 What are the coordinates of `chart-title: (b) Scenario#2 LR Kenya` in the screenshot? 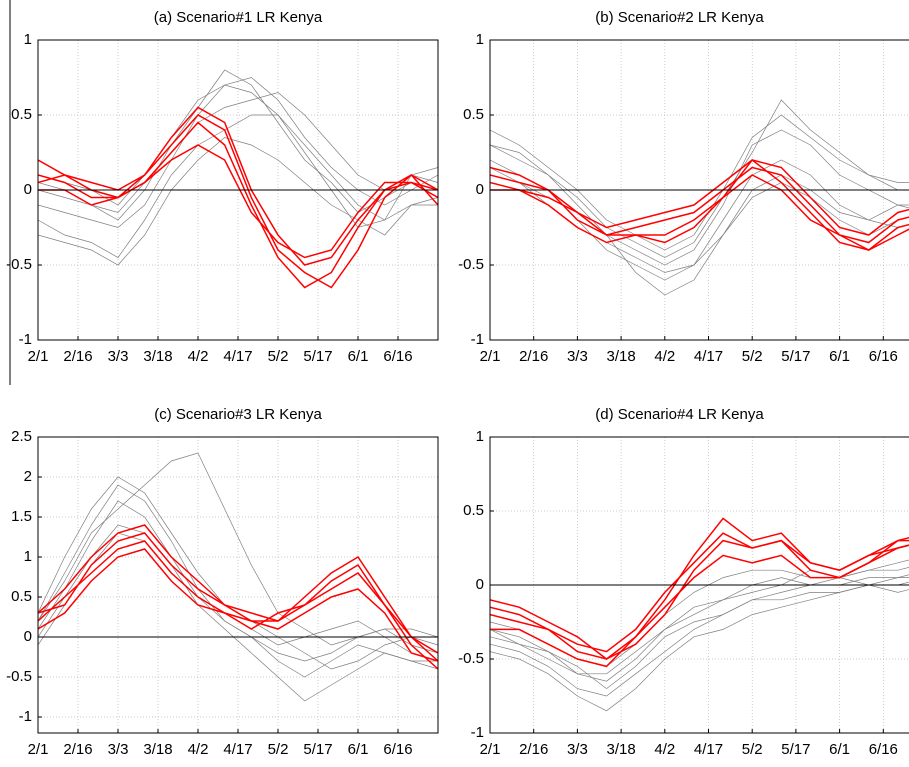 It's located at (679, 17).